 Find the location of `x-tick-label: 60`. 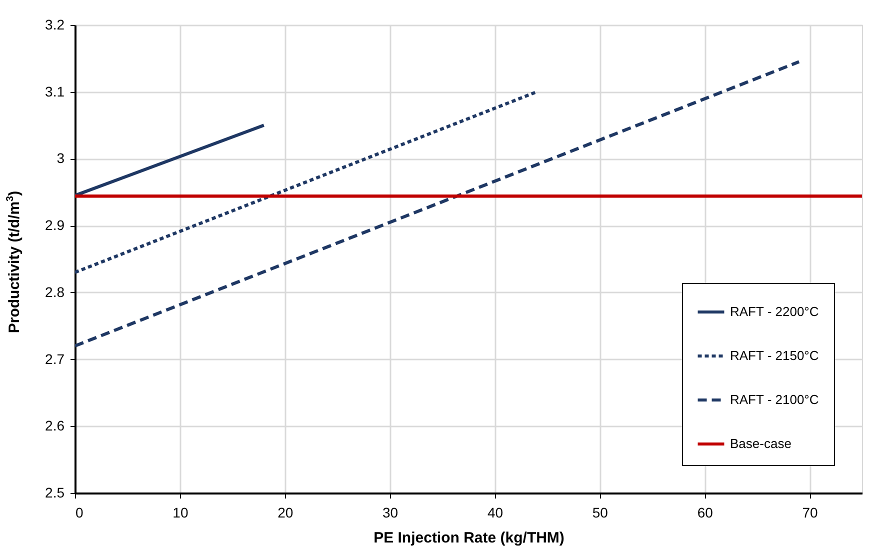

x-tick-label: 60 is located at coordinates (705, 512).